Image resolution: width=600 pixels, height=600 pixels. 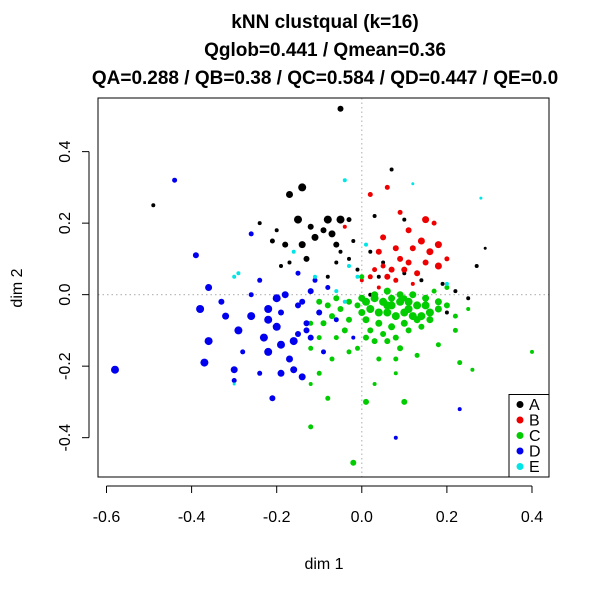 I want to click on x-tick-label: 0.4, so click(x=532, y=517).